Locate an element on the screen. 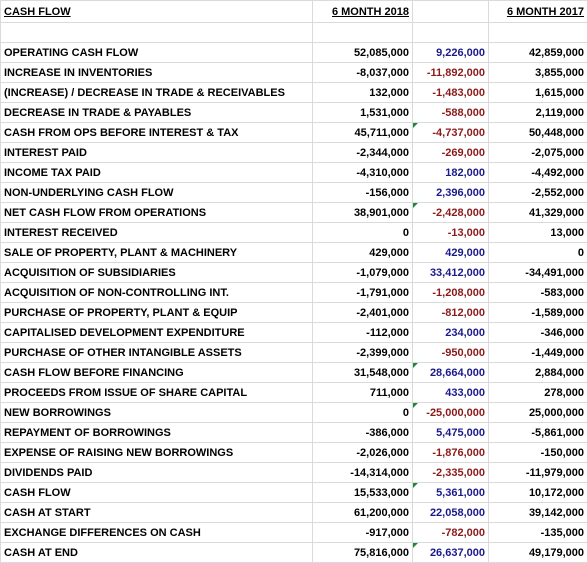 This screenshot has width=587, height=563. value-2018: -156,000 is located at coordinates (363, 193).